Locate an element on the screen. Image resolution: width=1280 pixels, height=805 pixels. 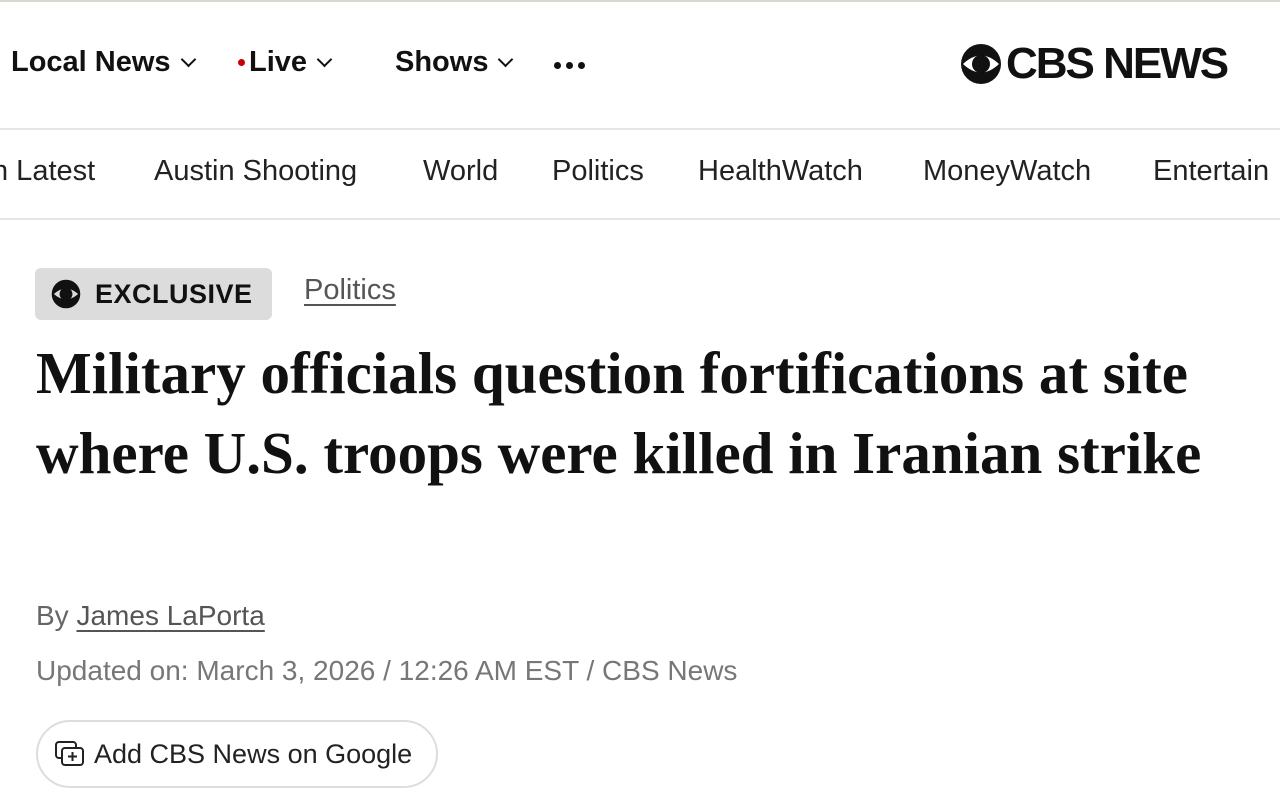
nav-local-news: Local News is located at coordinates (103, 62).